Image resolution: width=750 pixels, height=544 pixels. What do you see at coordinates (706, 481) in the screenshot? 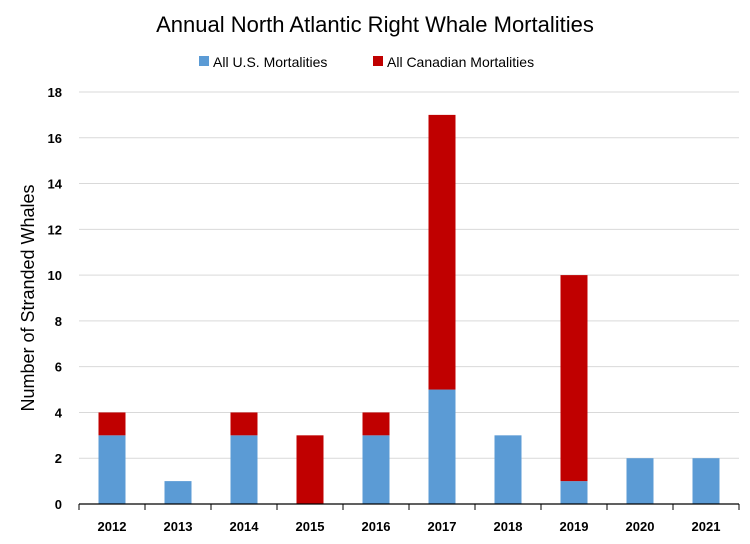
I see `bar-us-2021` at bounding box center [706, 481].